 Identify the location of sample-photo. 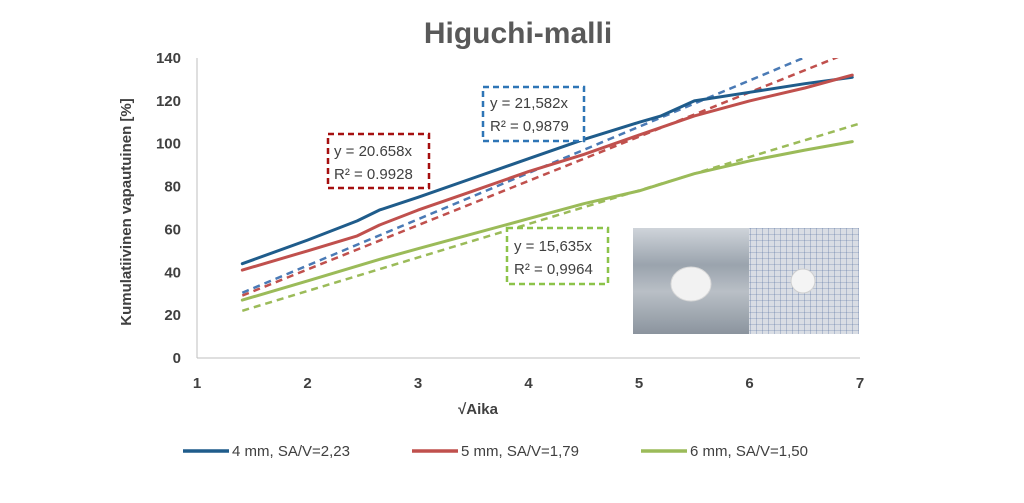
(746, 281).